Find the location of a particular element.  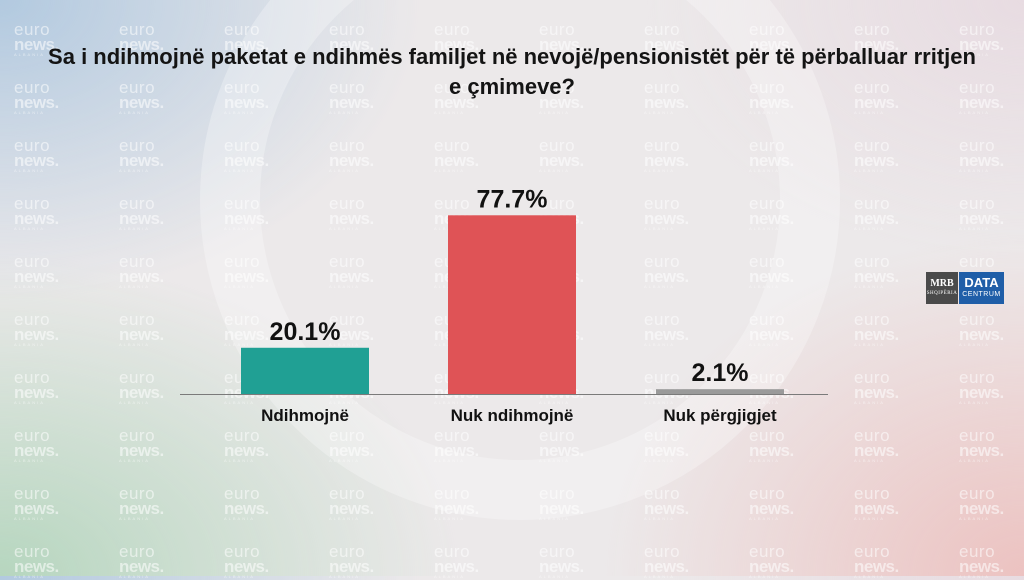

category-label: Ndihmojnë is located at coordinates (305, 415).